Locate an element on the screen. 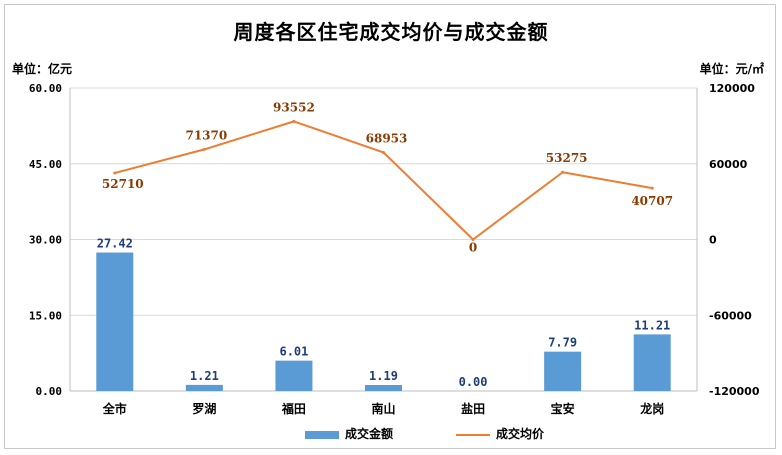  x-tick-label: 罗湖 is located at coordinates (204, 408).